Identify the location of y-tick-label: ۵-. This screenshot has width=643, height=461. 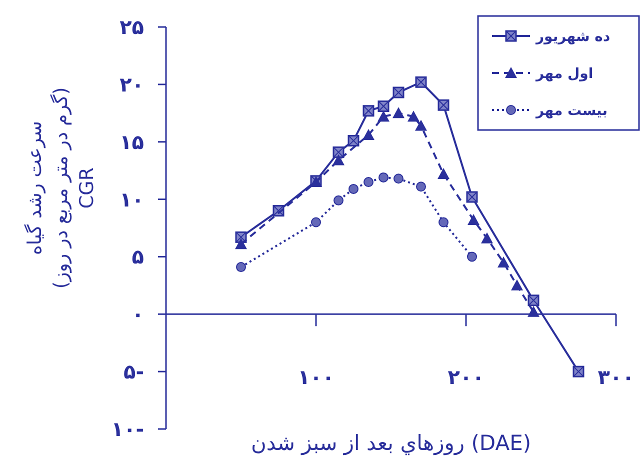
(133, 372).